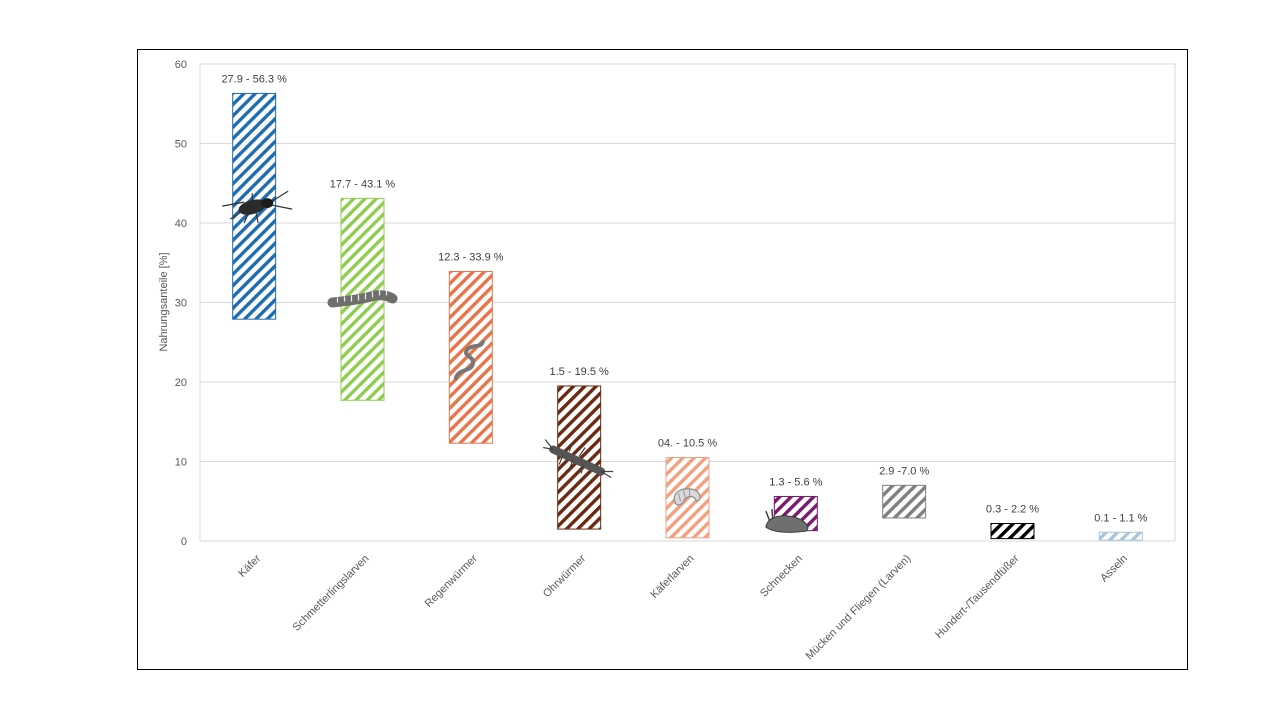 The height and width of the screenshot is (720, 1280). What do you see at coordinates (362, 299) in the screenshot?
I see `caterpillar-icon` at bounding box center [362, 299].